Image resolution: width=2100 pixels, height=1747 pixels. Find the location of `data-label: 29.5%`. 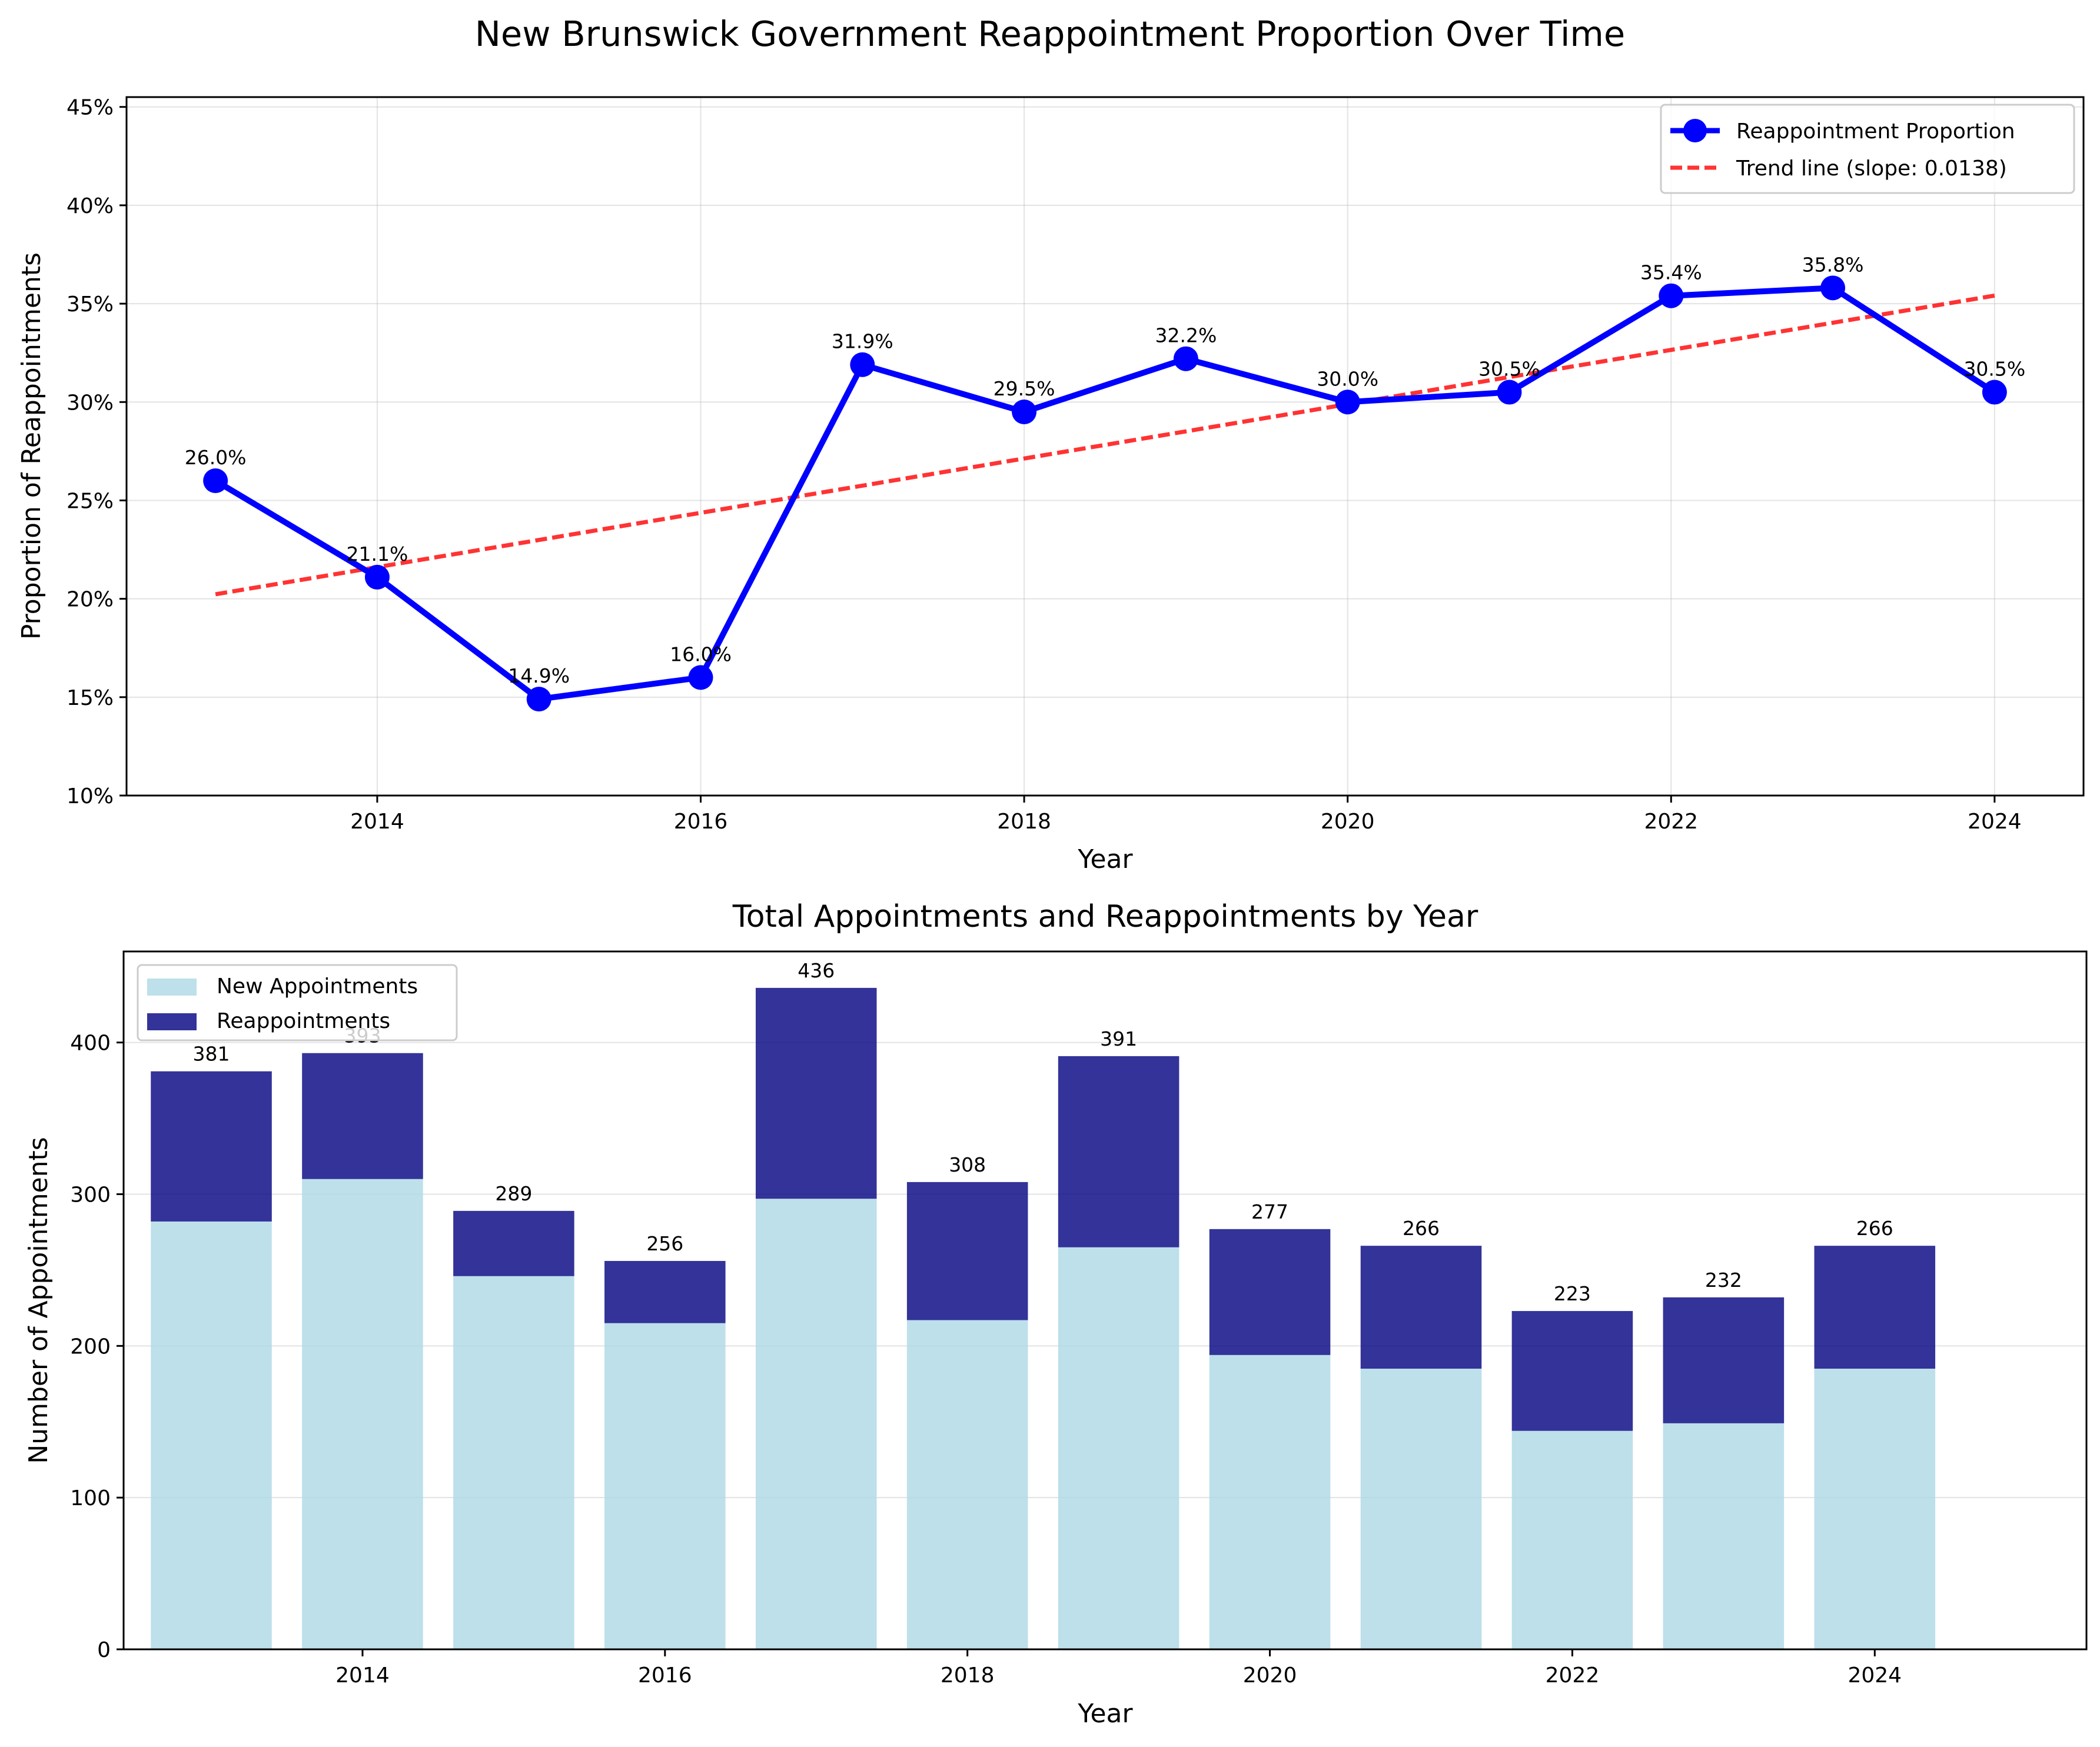

data-label: 29.5% is located at coordinates (1024, 388).